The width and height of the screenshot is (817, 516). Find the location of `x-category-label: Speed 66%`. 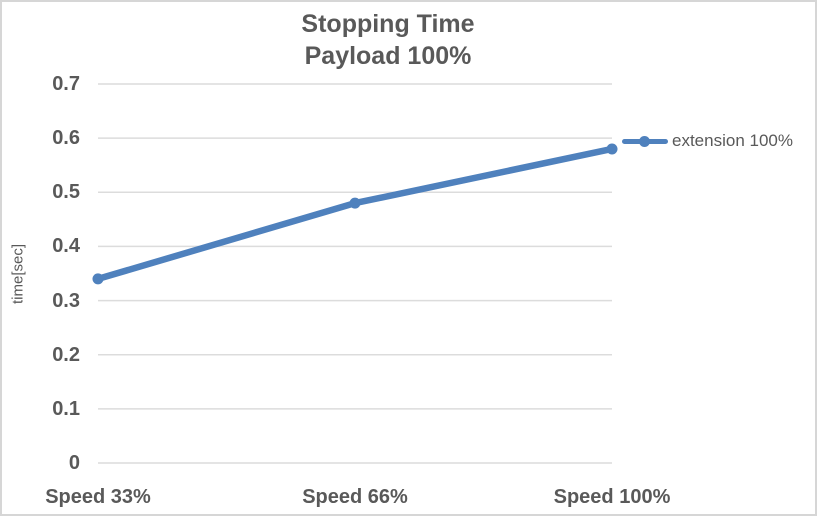

x-category-label: Speed 66% is located at coordinates (355, 497).